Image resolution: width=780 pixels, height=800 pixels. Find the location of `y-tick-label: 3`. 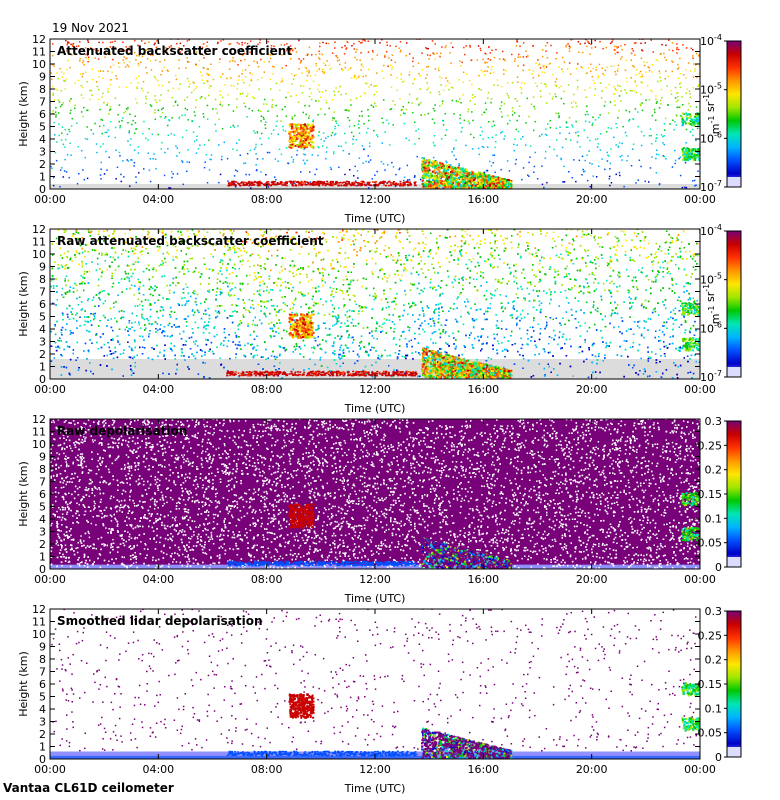

y-tick-label: 3 is located at coordinates (42, 532).